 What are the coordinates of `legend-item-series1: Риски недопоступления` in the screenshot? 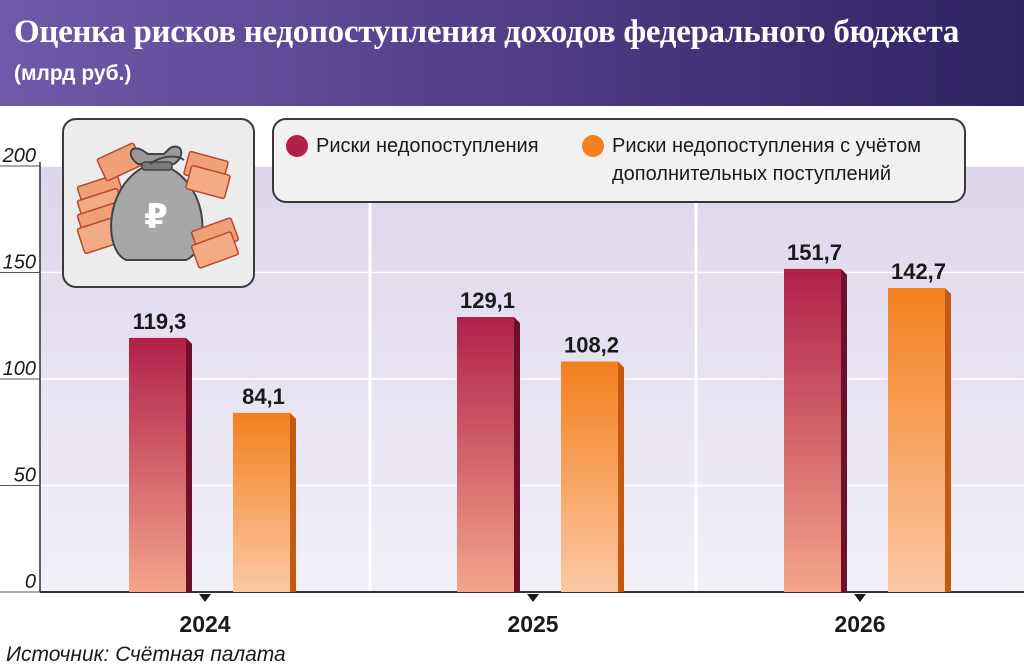 It's located at (412, 146).